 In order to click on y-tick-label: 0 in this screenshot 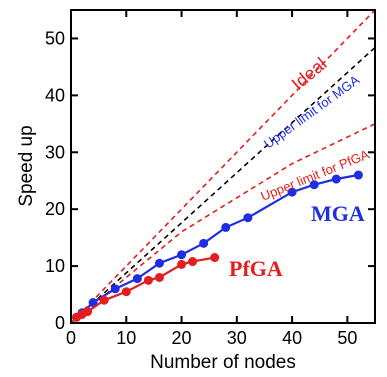, I will do `click(60, 323)`.